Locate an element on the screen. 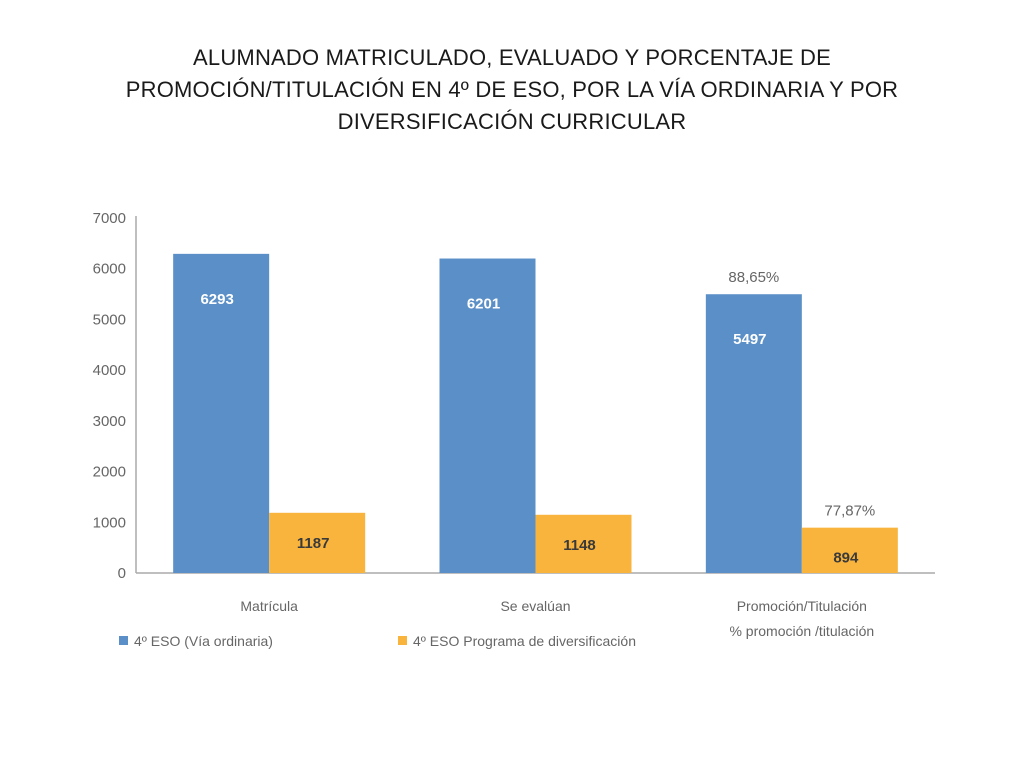  y-tick-label: 6000 is located at coordinates (109, 269).